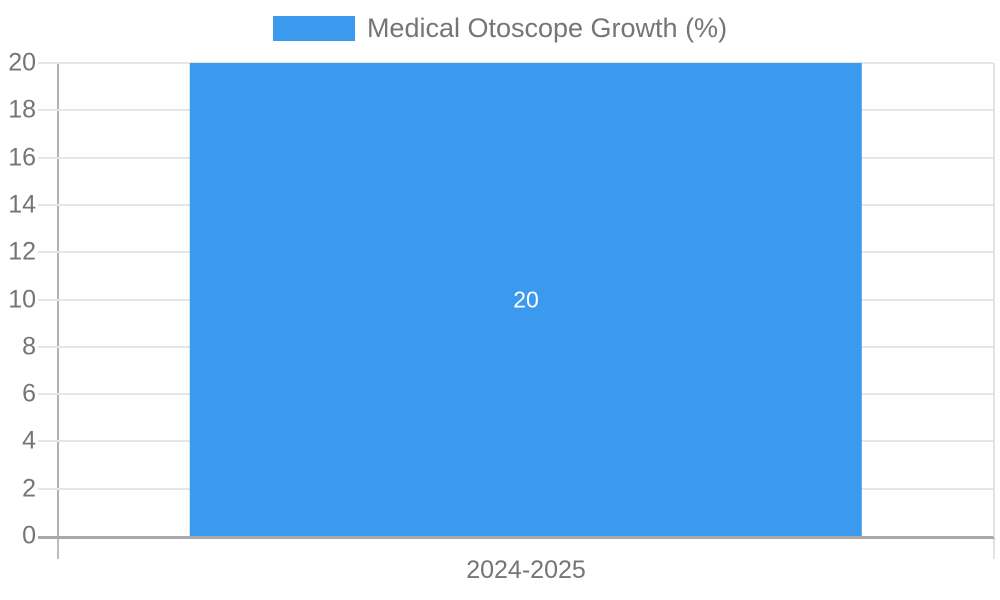 Image resolution: width=1000 pixels, height=600 pixels. I want to click on x-tick-label: 2024-2025, so click(526, 570).